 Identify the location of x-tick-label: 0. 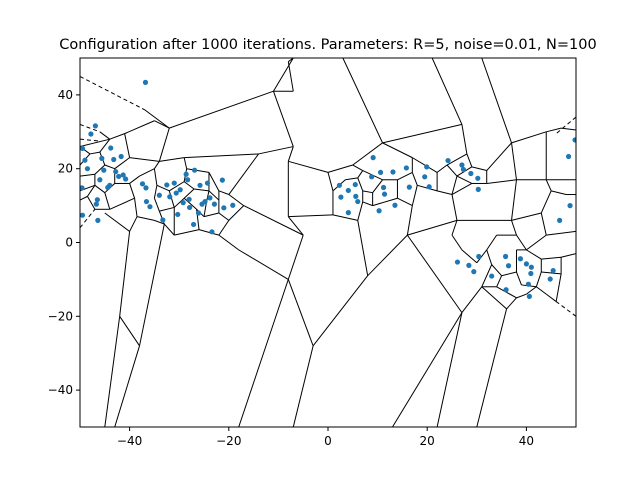
(328, 441).